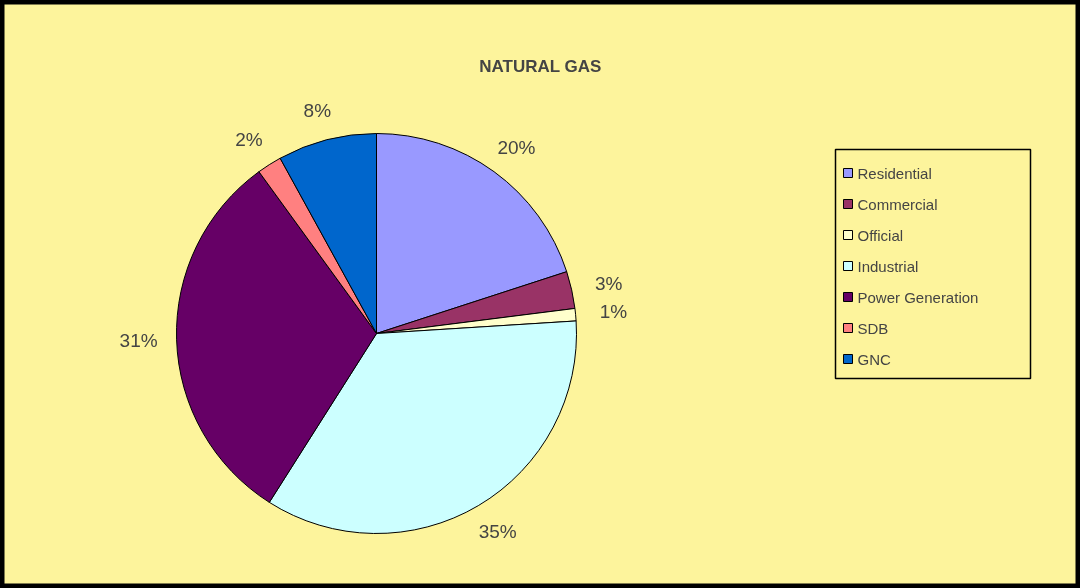  Describe the element at coordinates (897, 204) in the screenshot. I see `legend-label: Commercial` at that location.